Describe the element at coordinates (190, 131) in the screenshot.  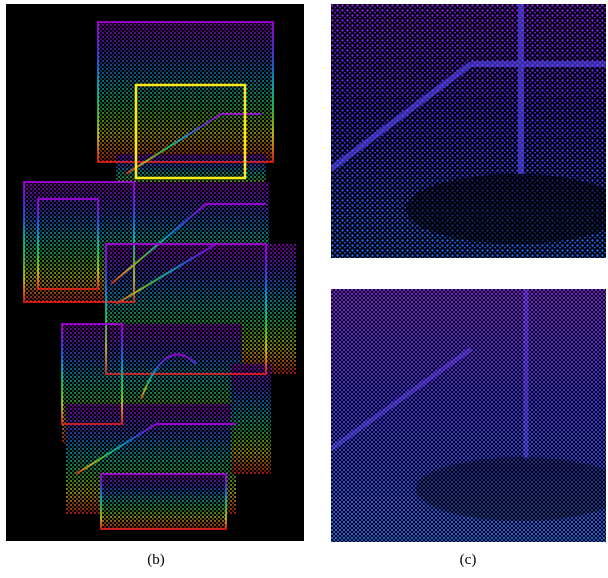
I see `zoom-region-highlight` at that location.